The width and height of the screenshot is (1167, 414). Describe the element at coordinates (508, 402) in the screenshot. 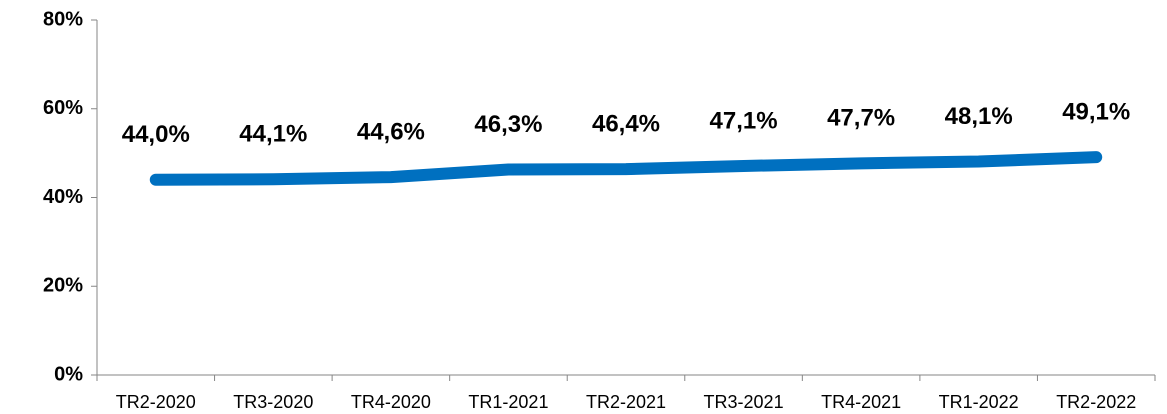

I see `x-tick-label: TR1-2021` at that location.